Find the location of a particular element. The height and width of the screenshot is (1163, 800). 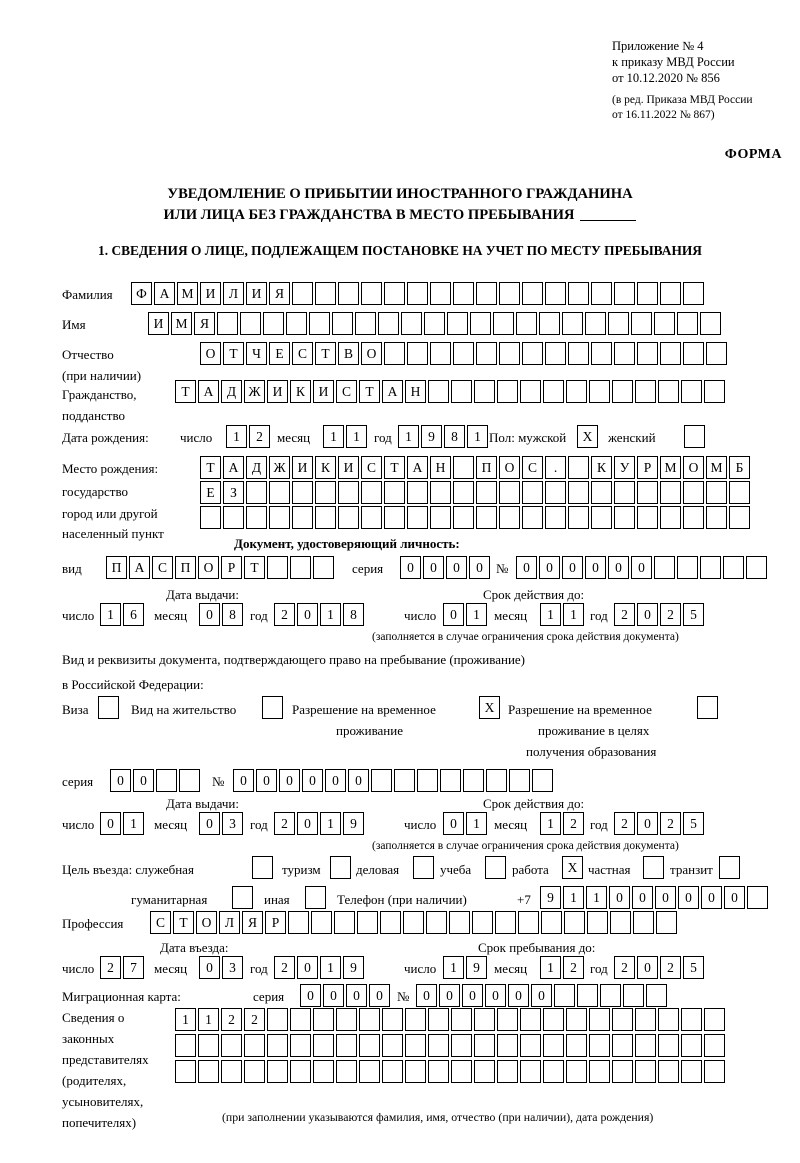

char-cell: Р is located at coordinates (231, 567).